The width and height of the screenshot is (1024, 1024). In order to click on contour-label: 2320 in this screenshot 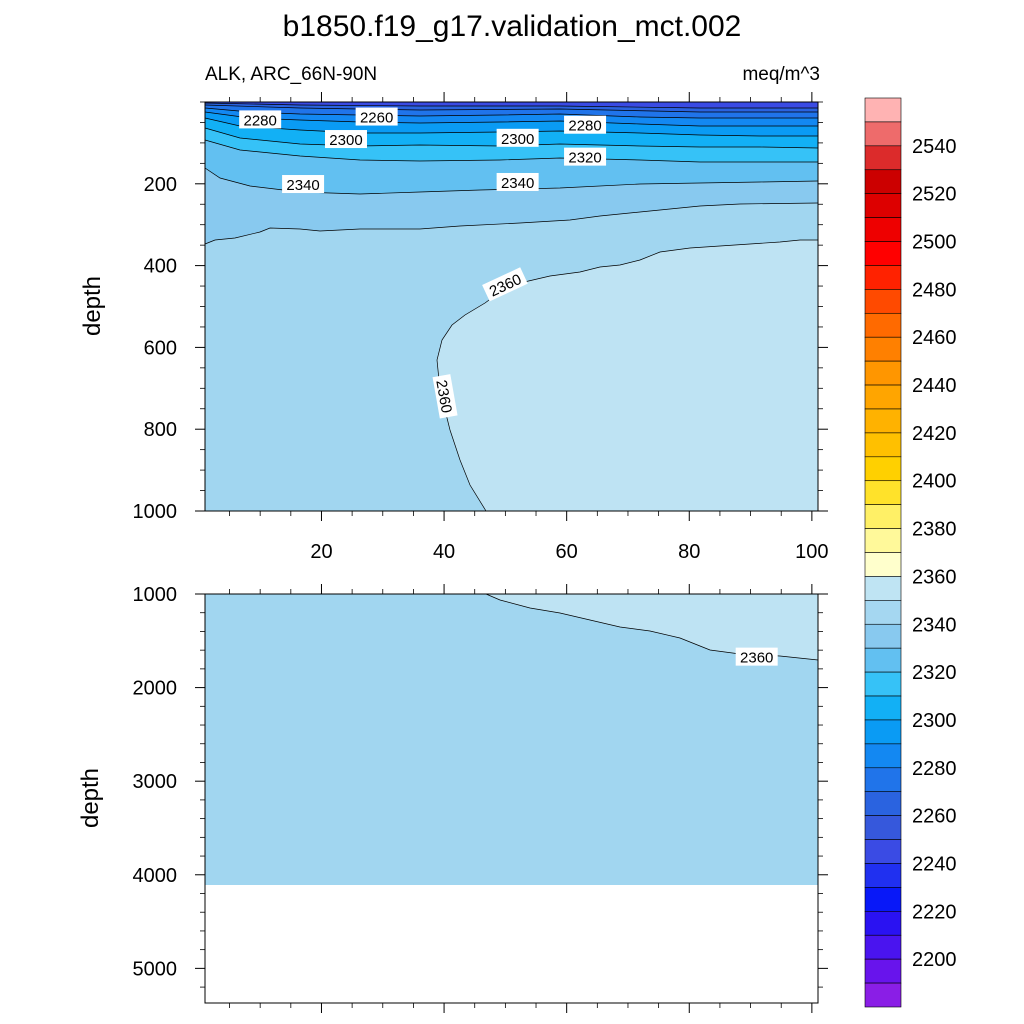, I will do `click(585, 157)`.